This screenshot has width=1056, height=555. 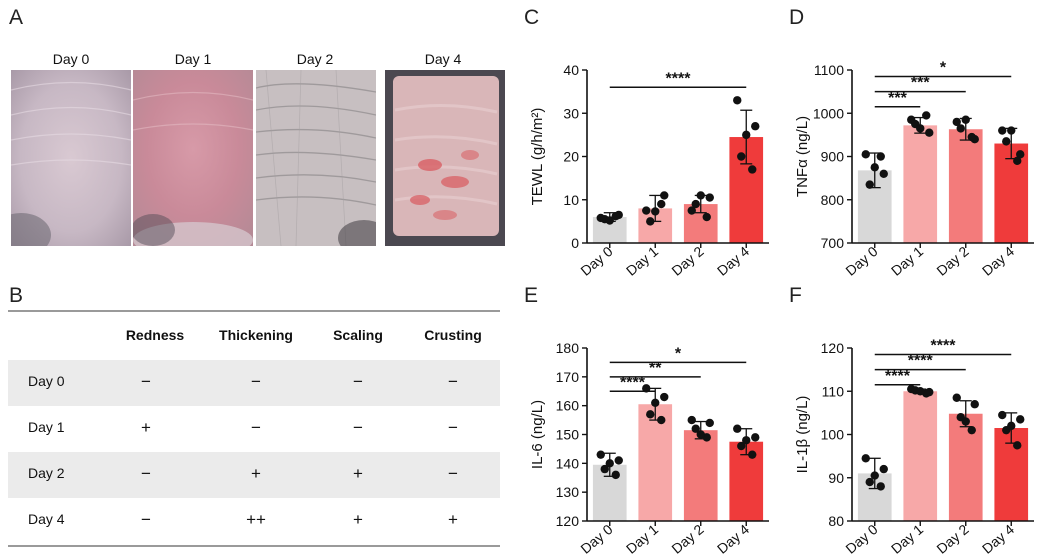 What do you see at coordinates (46, 381) in the screenshot?
I see `row-label: Day 0` at bounding box center [46, 381].